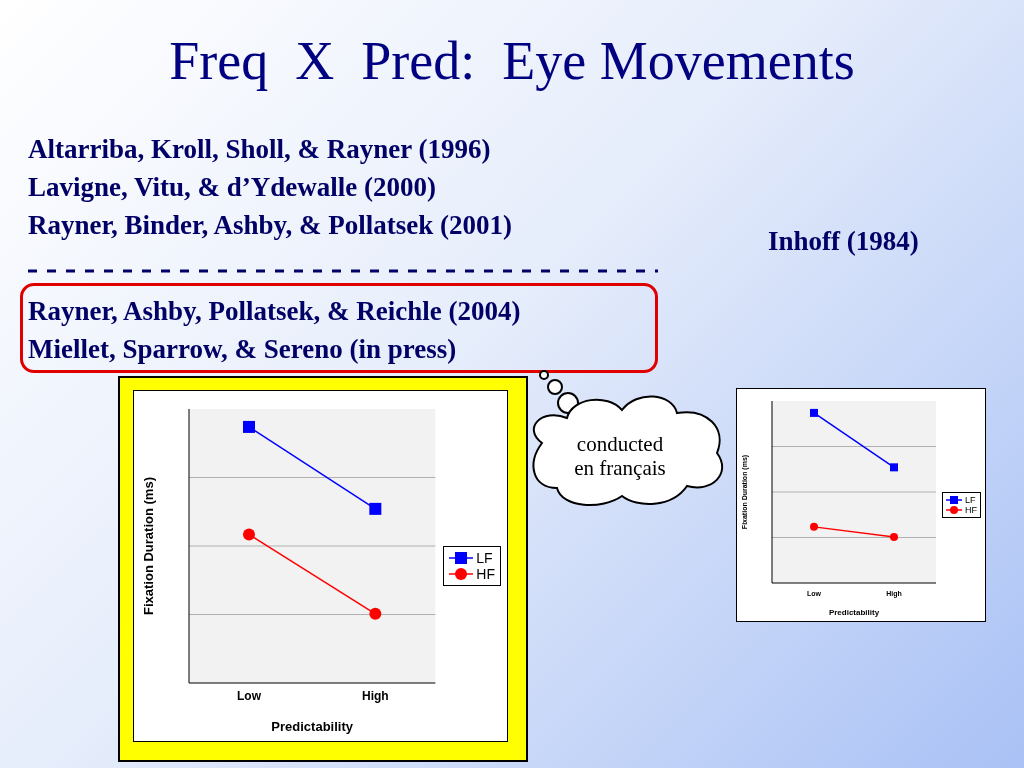 This screenshot has height=768, width=1024. Describe the element at coordinates (249, 695) in the screenshot. I see `x-tick-label: Low` at that location.